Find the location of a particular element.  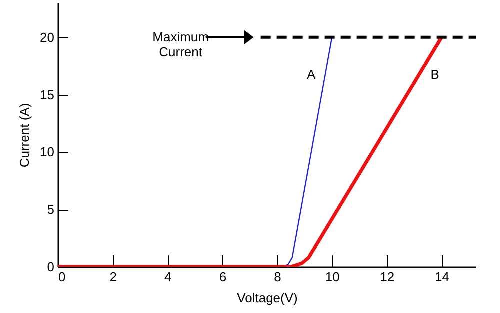

y-tick-label: 15 is located at coordinates (47, 94).